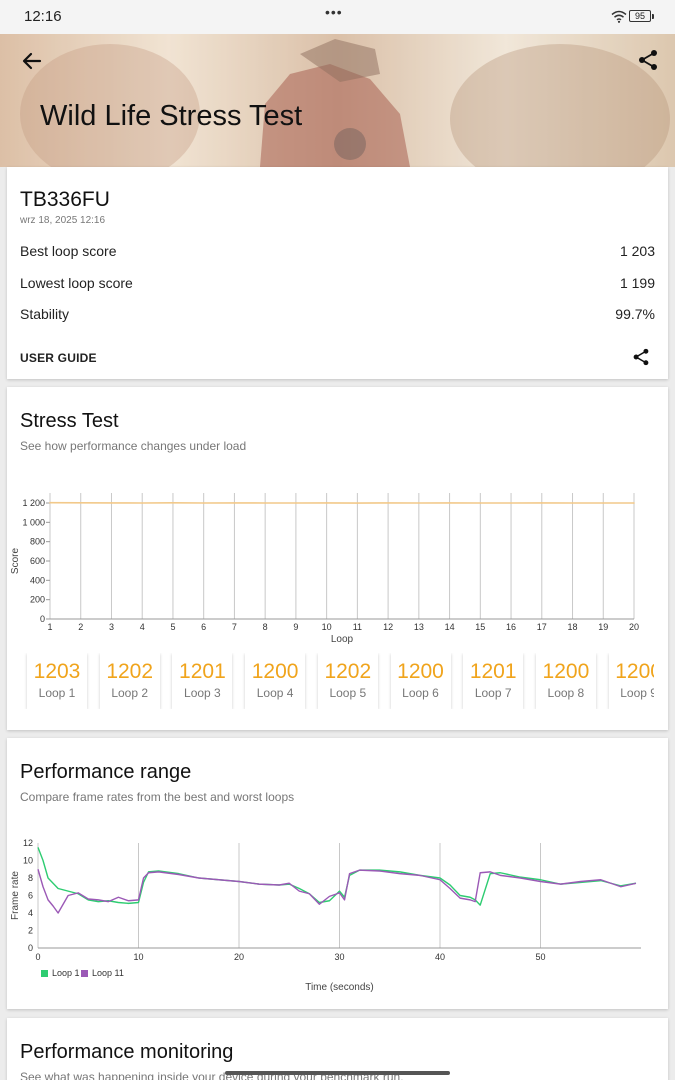 This screenshot has height=1080, width=675. I want to click on series-line-loop11, so click(337, 891).